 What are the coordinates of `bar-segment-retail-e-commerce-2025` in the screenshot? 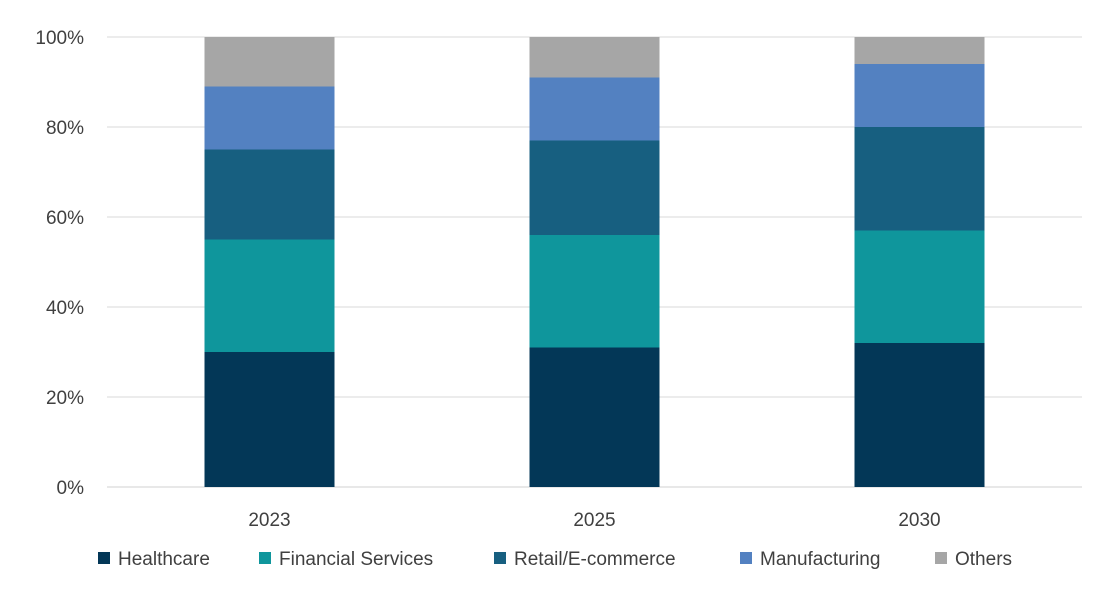 It's located at (594, 187).